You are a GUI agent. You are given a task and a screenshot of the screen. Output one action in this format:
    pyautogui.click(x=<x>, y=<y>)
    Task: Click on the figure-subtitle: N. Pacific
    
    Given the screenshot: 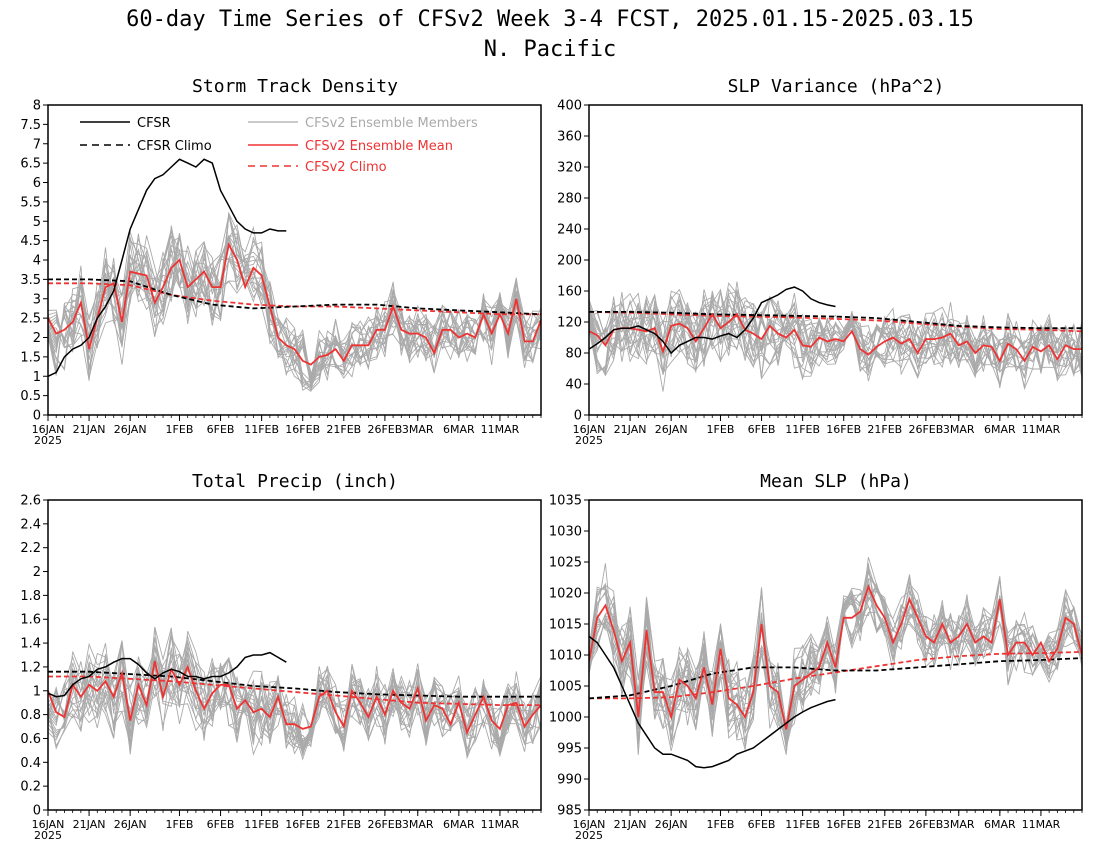 What is the action you would take?
    pyautogui.click(x=550, y=49)
    